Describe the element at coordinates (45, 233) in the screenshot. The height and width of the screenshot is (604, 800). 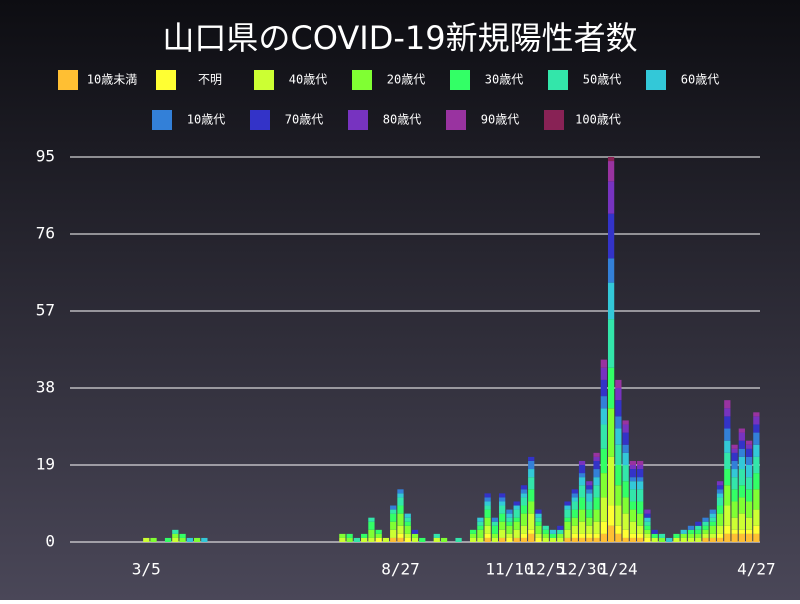
I see `y-tick-label: 76` at that location.